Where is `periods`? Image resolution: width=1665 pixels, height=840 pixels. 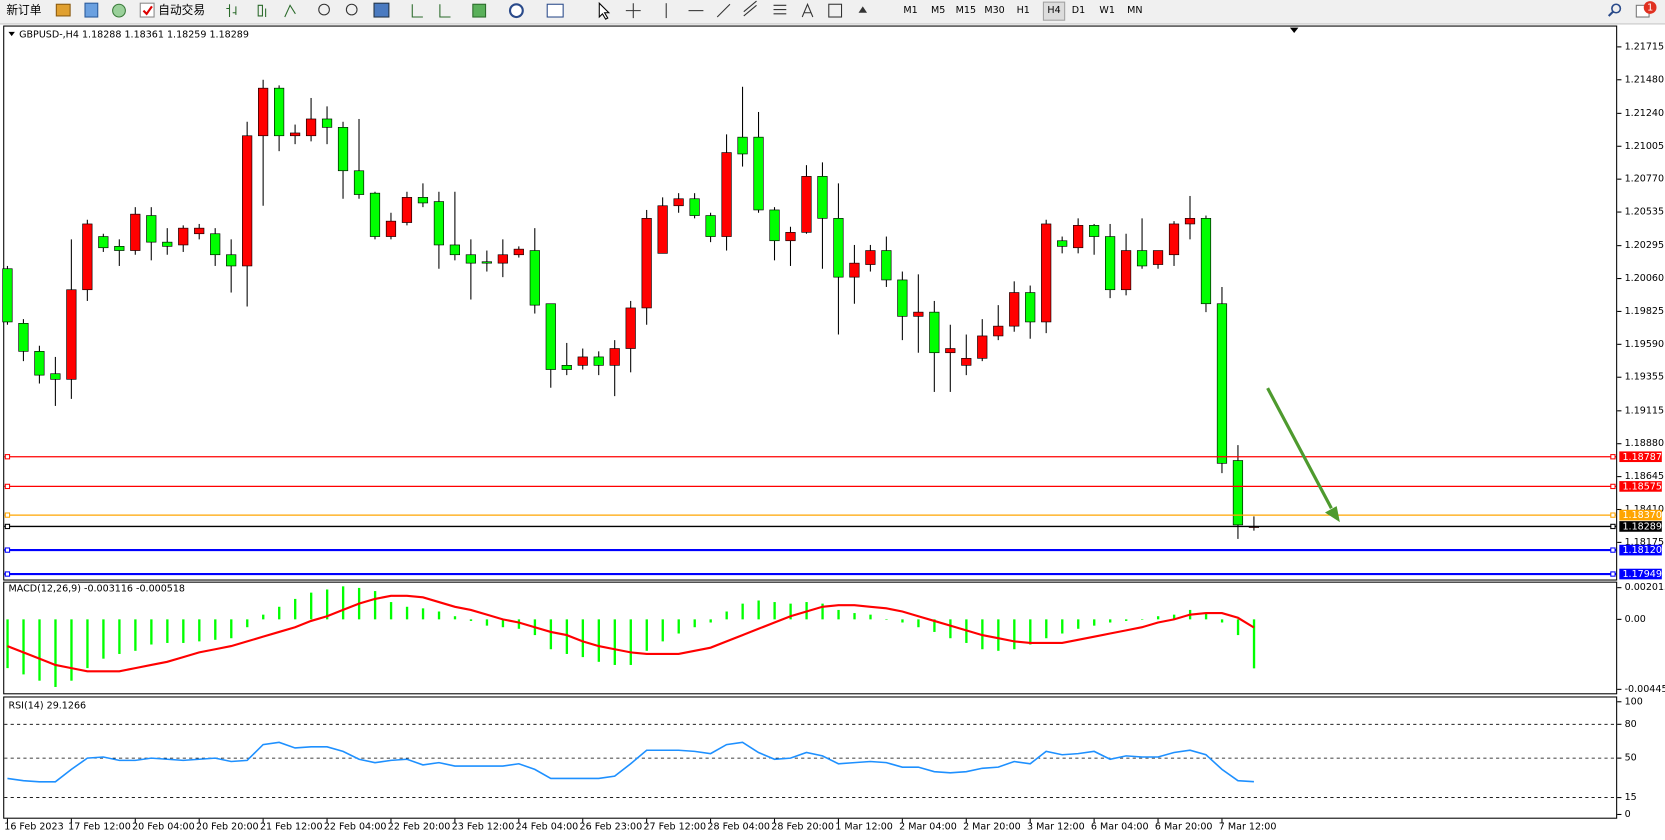
periods is located at coordinates (516, 11).